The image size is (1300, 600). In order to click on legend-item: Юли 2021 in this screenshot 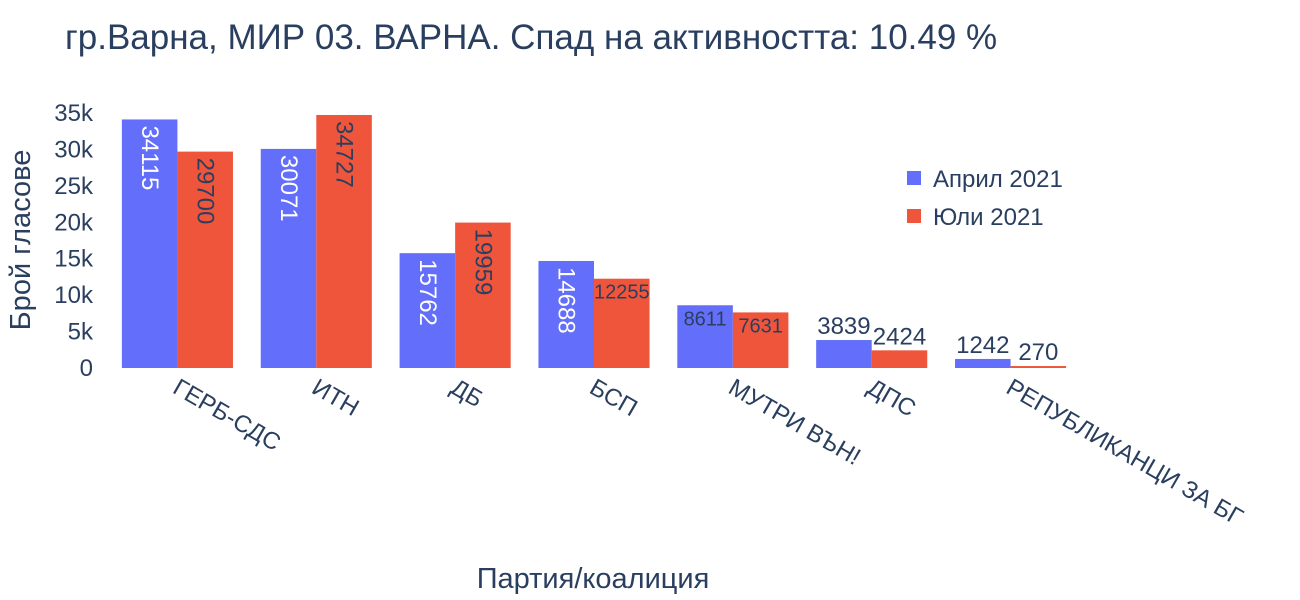, I will do `click(975, 217)`.